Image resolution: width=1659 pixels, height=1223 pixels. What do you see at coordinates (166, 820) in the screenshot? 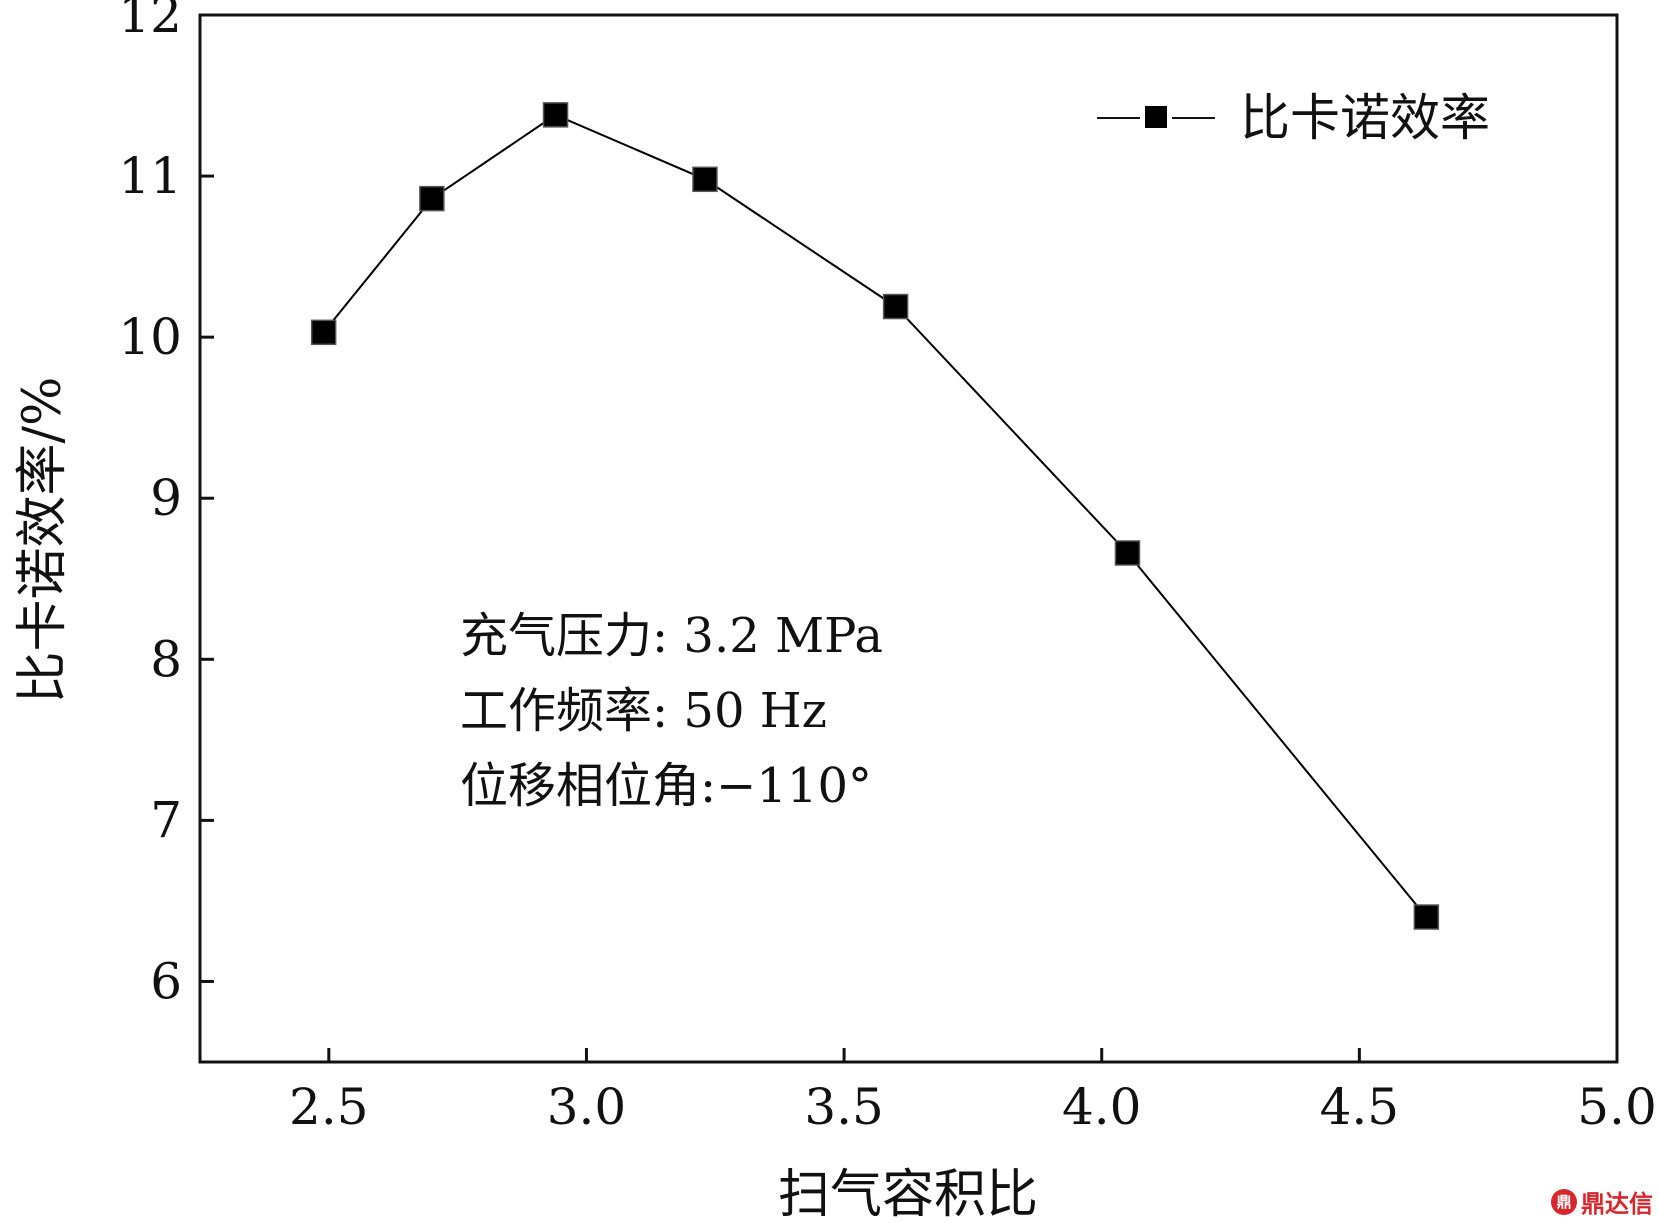
I see `y-tick-label: 7` at bounding box center [166, 820].